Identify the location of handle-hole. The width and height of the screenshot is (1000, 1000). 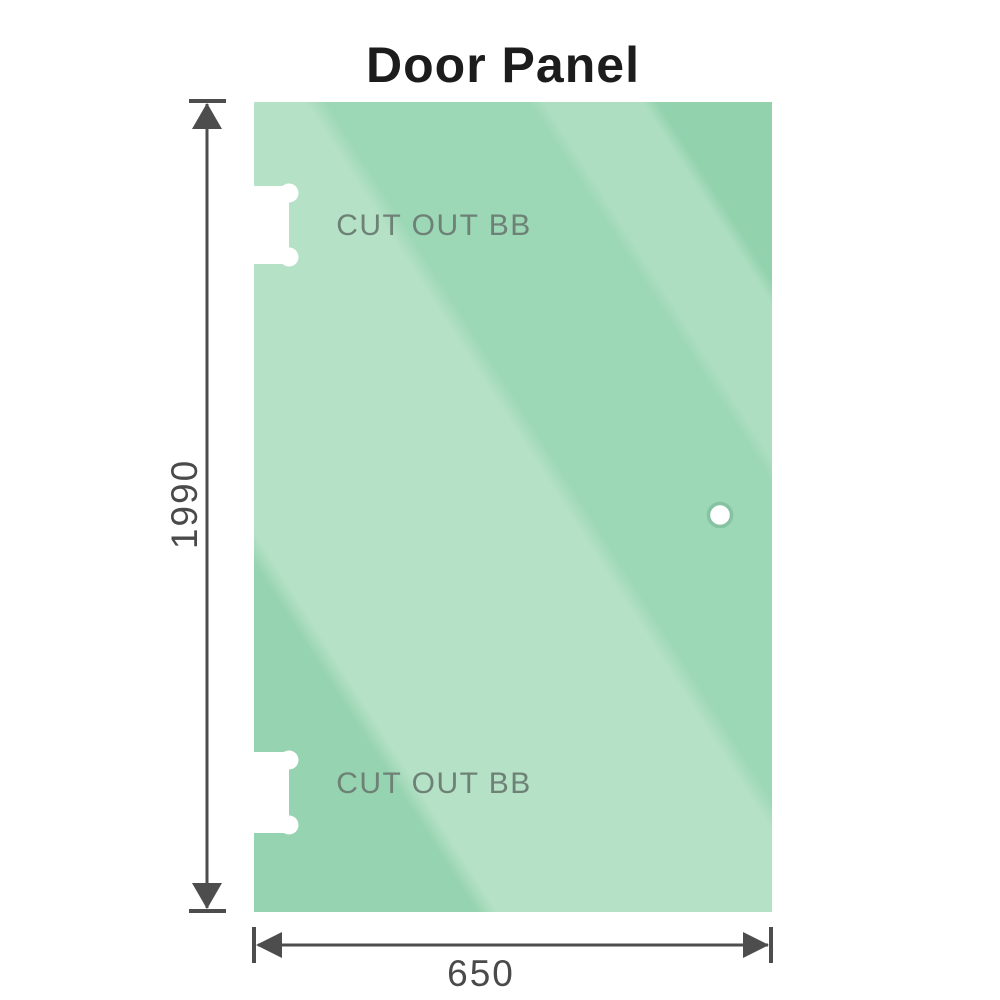
(720, 515).